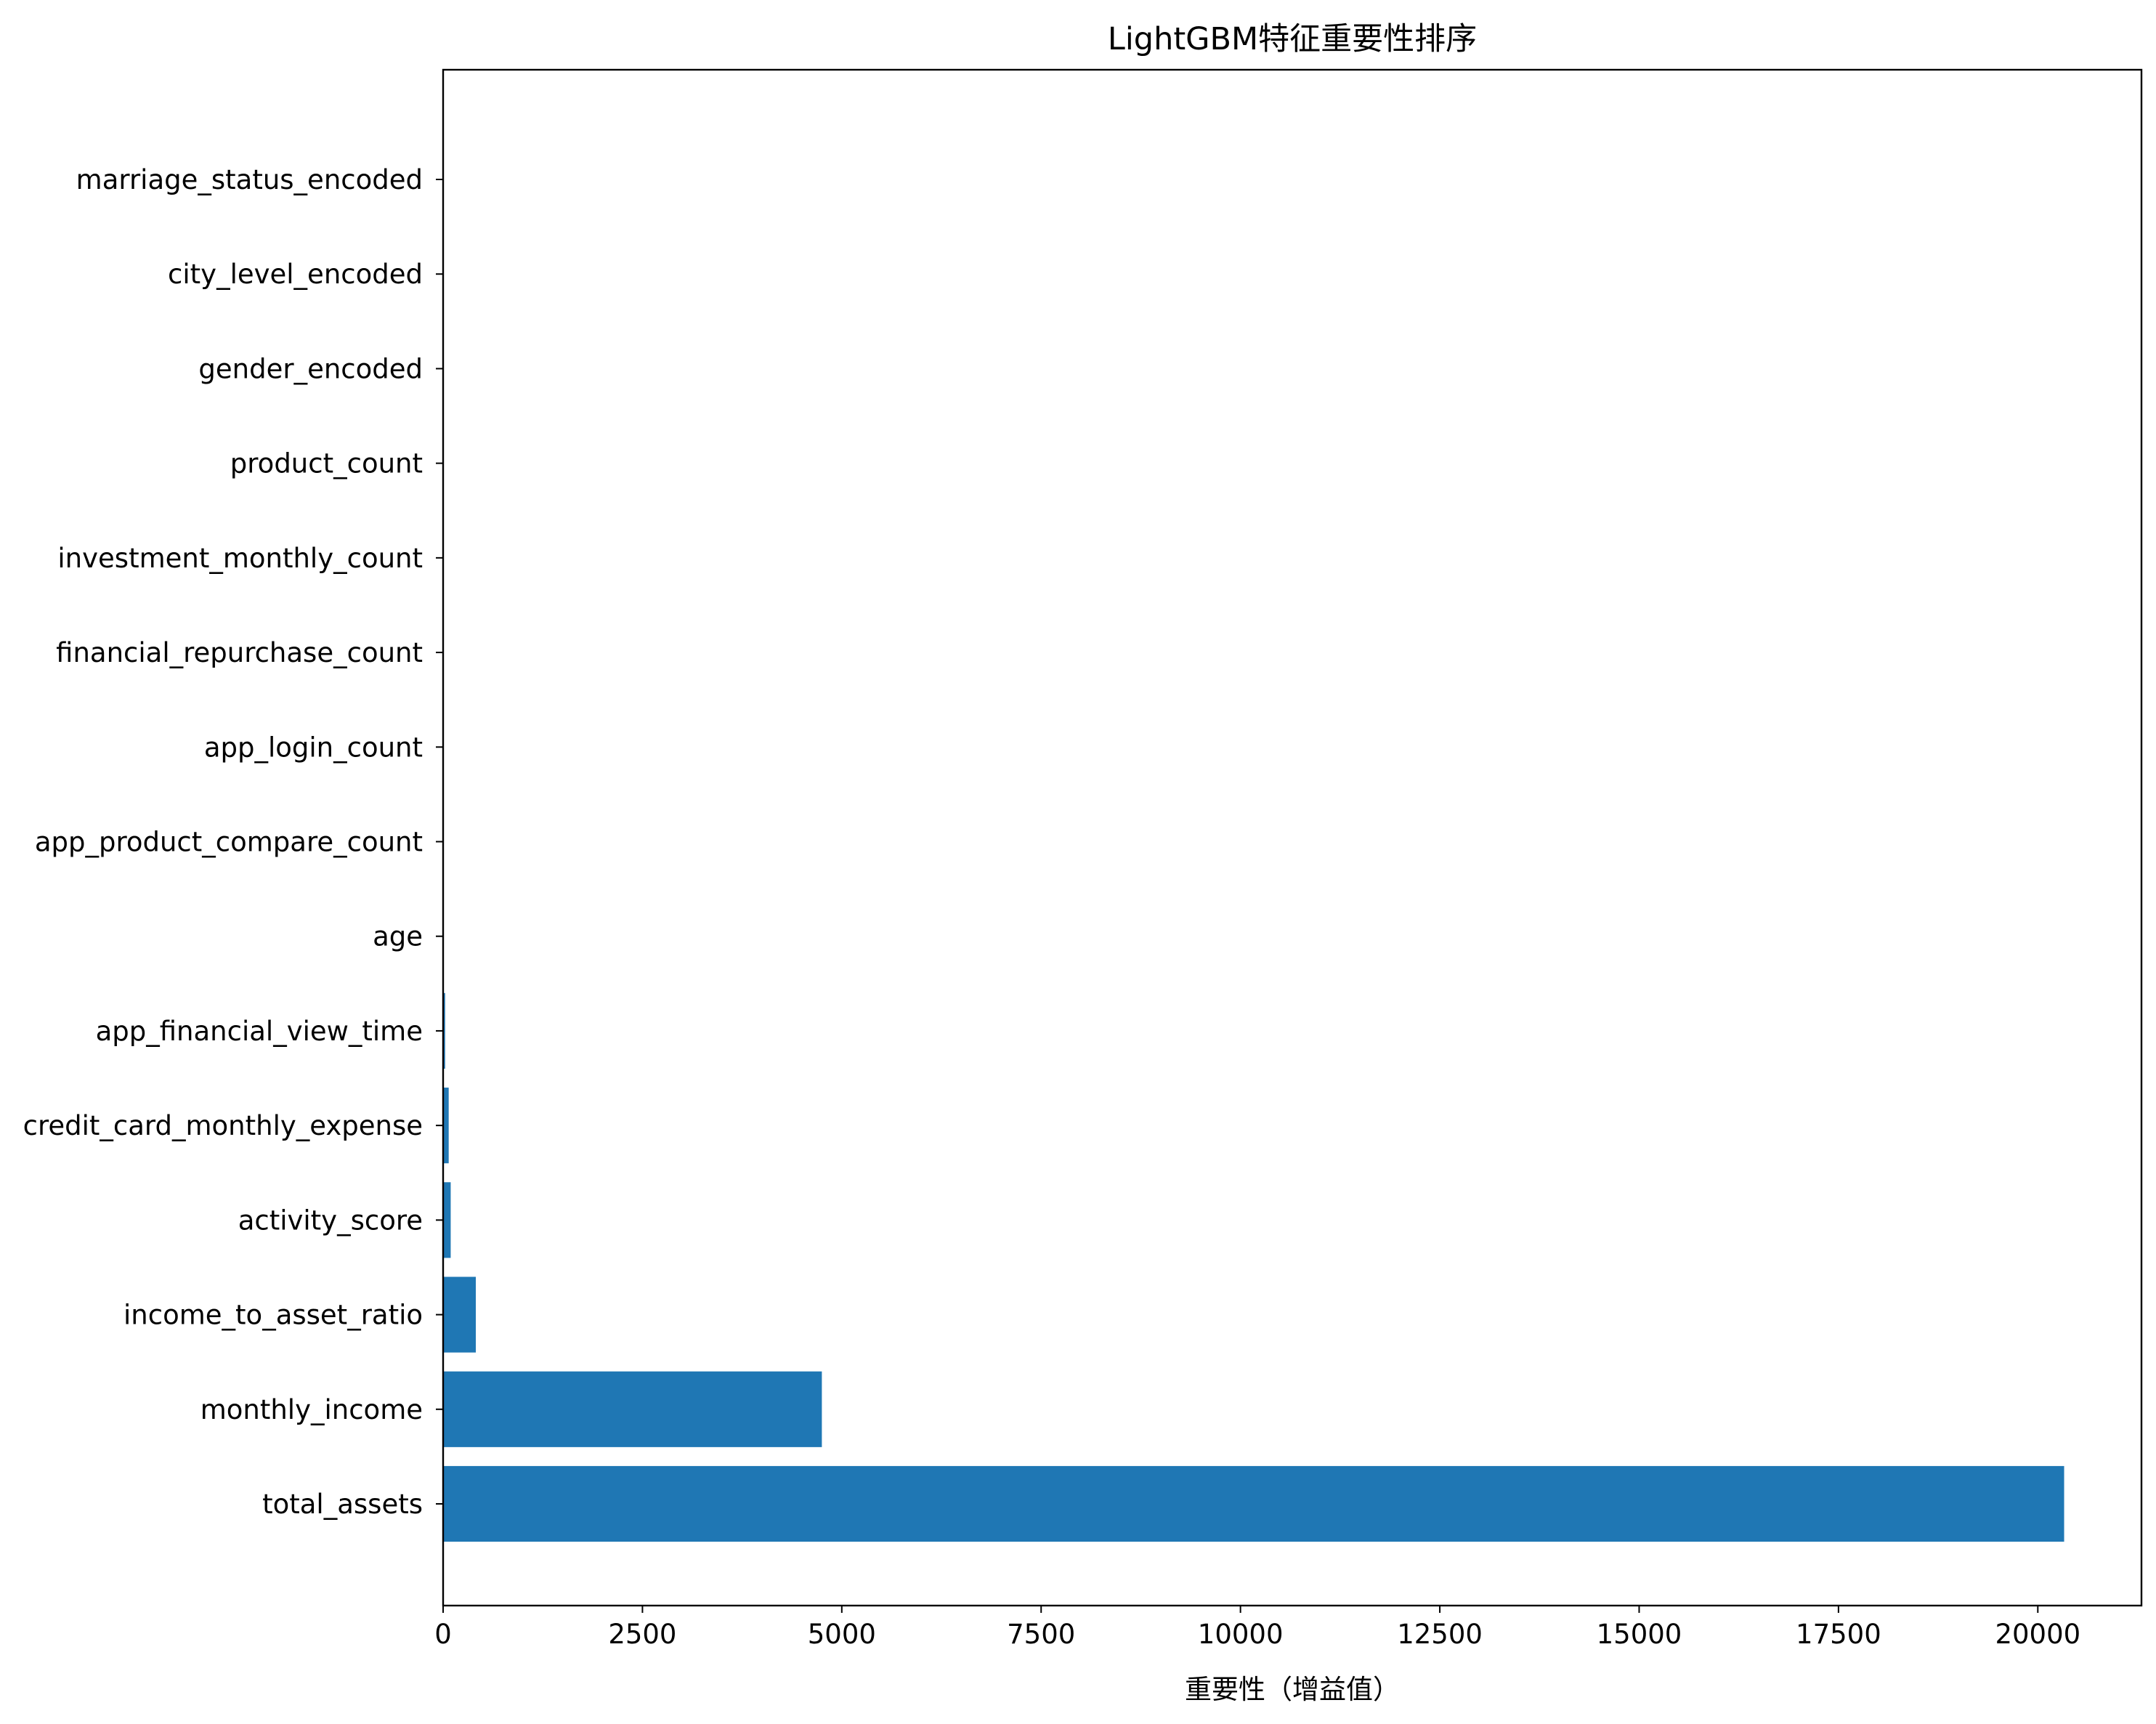  I want to click on x-tick-label: 15000, so click(1639, 1635).